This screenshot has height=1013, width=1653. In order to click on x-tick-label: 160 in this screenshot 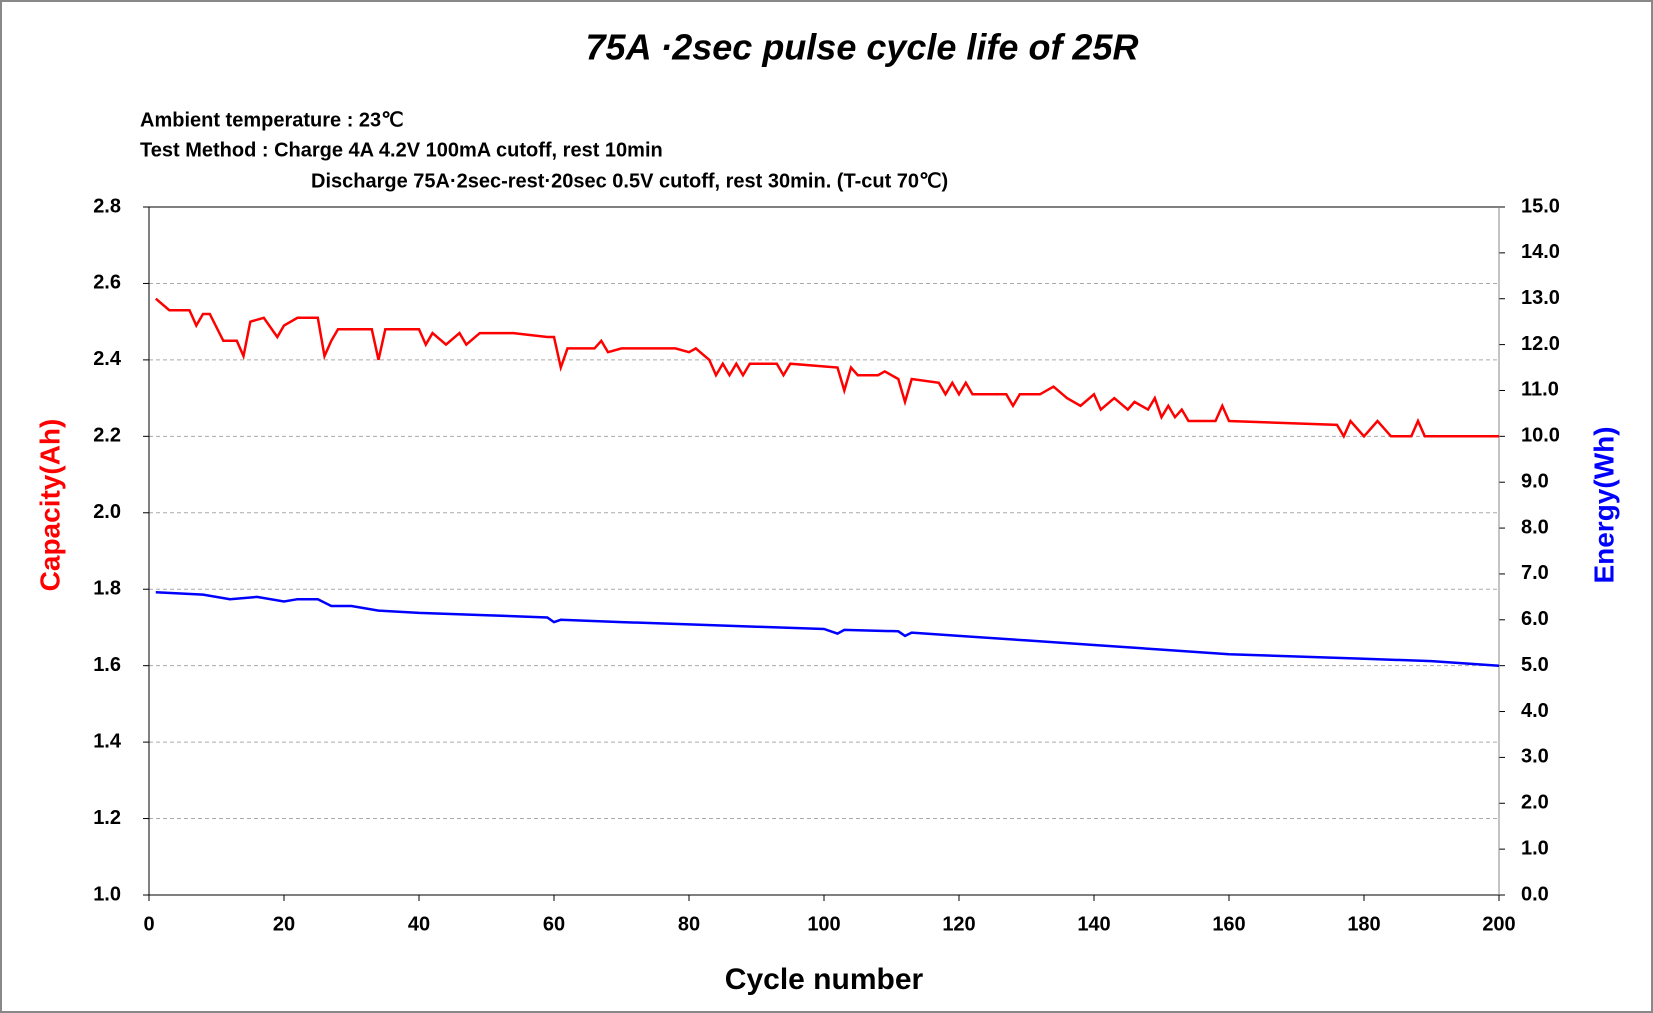, I will do `click(1228, 924)`.